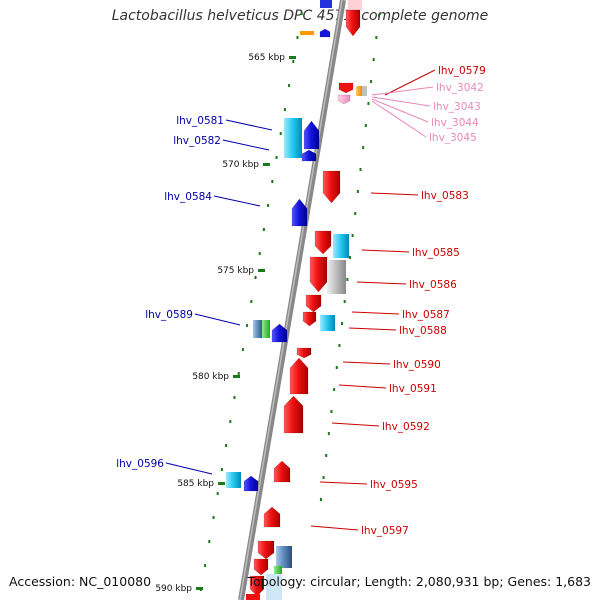 This screenshot has width=600, height=600. What do you see at coordinates (385, 531) in the screenshot?
I see `gene-label: lhv_0597` at bounding box center [385, 531].